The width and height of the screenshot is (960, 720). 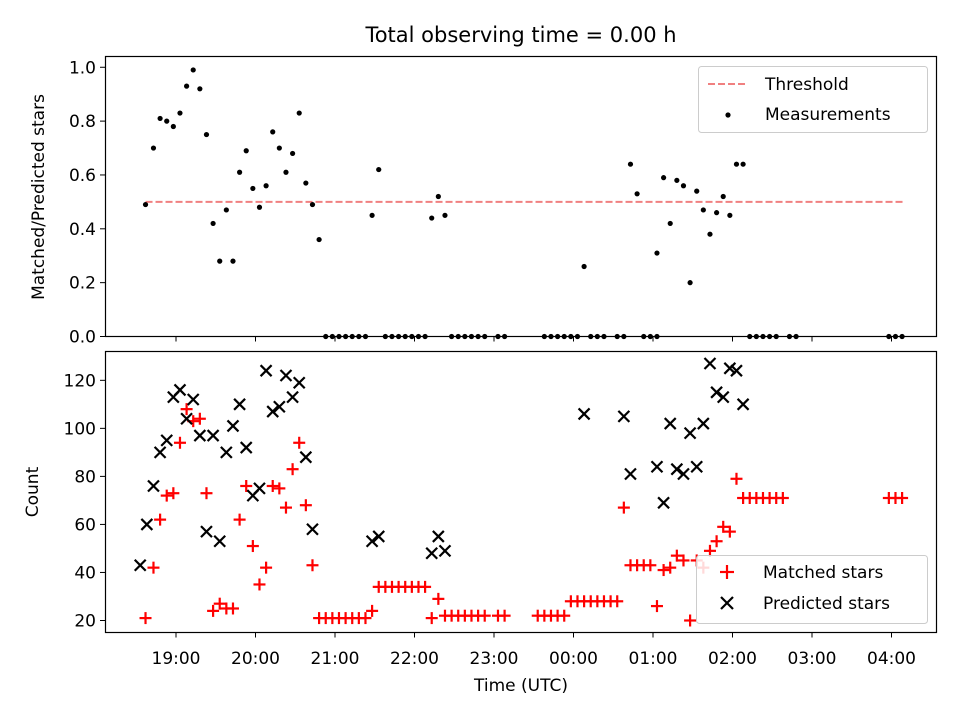 What do you see at coordinates (813, 99) in the screenshot?
I see `top-legend: Threshold Measurements` at bounding box center [813, 99].